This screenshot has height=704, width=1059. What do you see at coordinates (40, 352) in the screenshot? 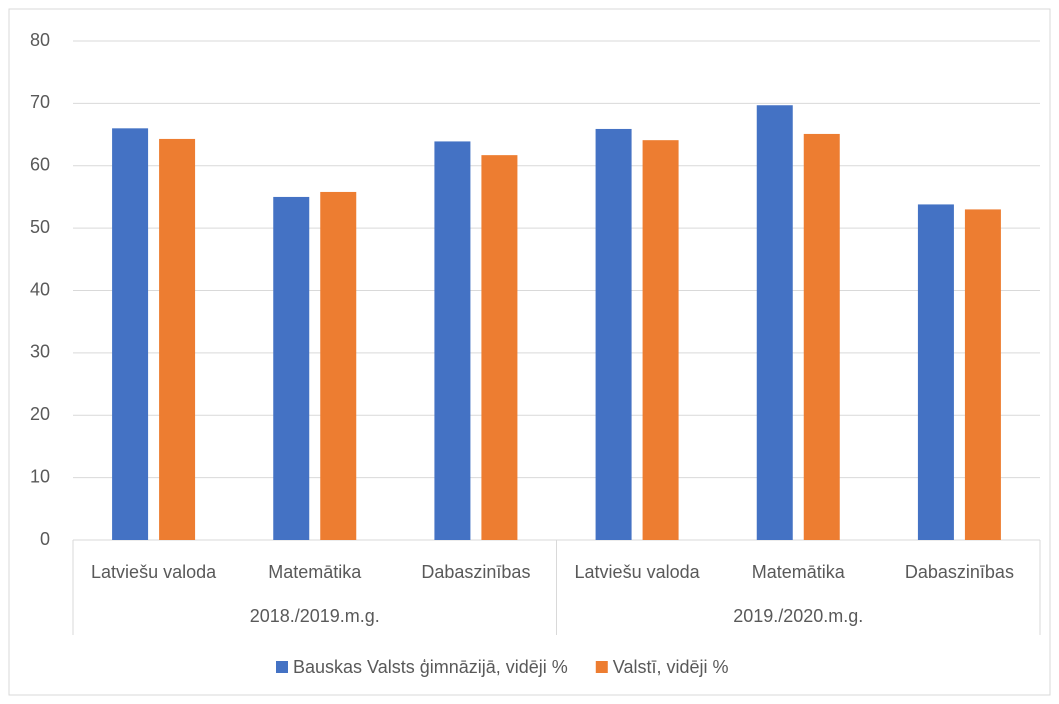
I see `y-tick-label: 30` at bounding box center [40, 352].